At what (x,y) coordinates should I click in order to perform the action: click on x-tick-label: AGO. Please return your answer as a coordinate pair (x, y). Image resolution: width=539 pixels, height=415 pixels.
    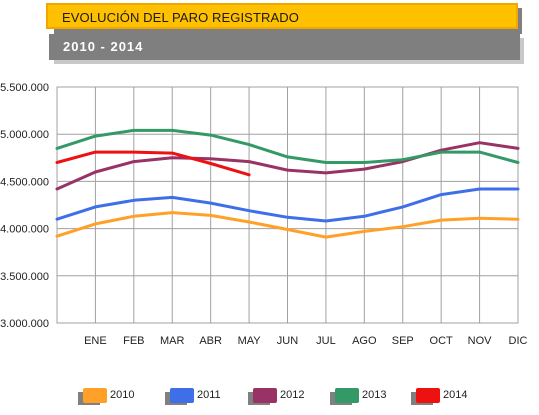
    Looking at the image, I should click on (364, 341).